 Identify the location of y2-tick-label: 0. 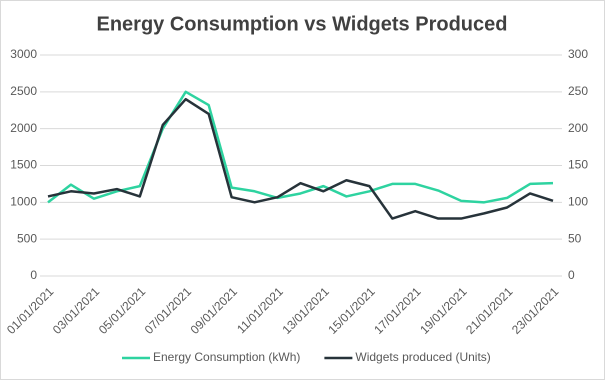
(571, 275).